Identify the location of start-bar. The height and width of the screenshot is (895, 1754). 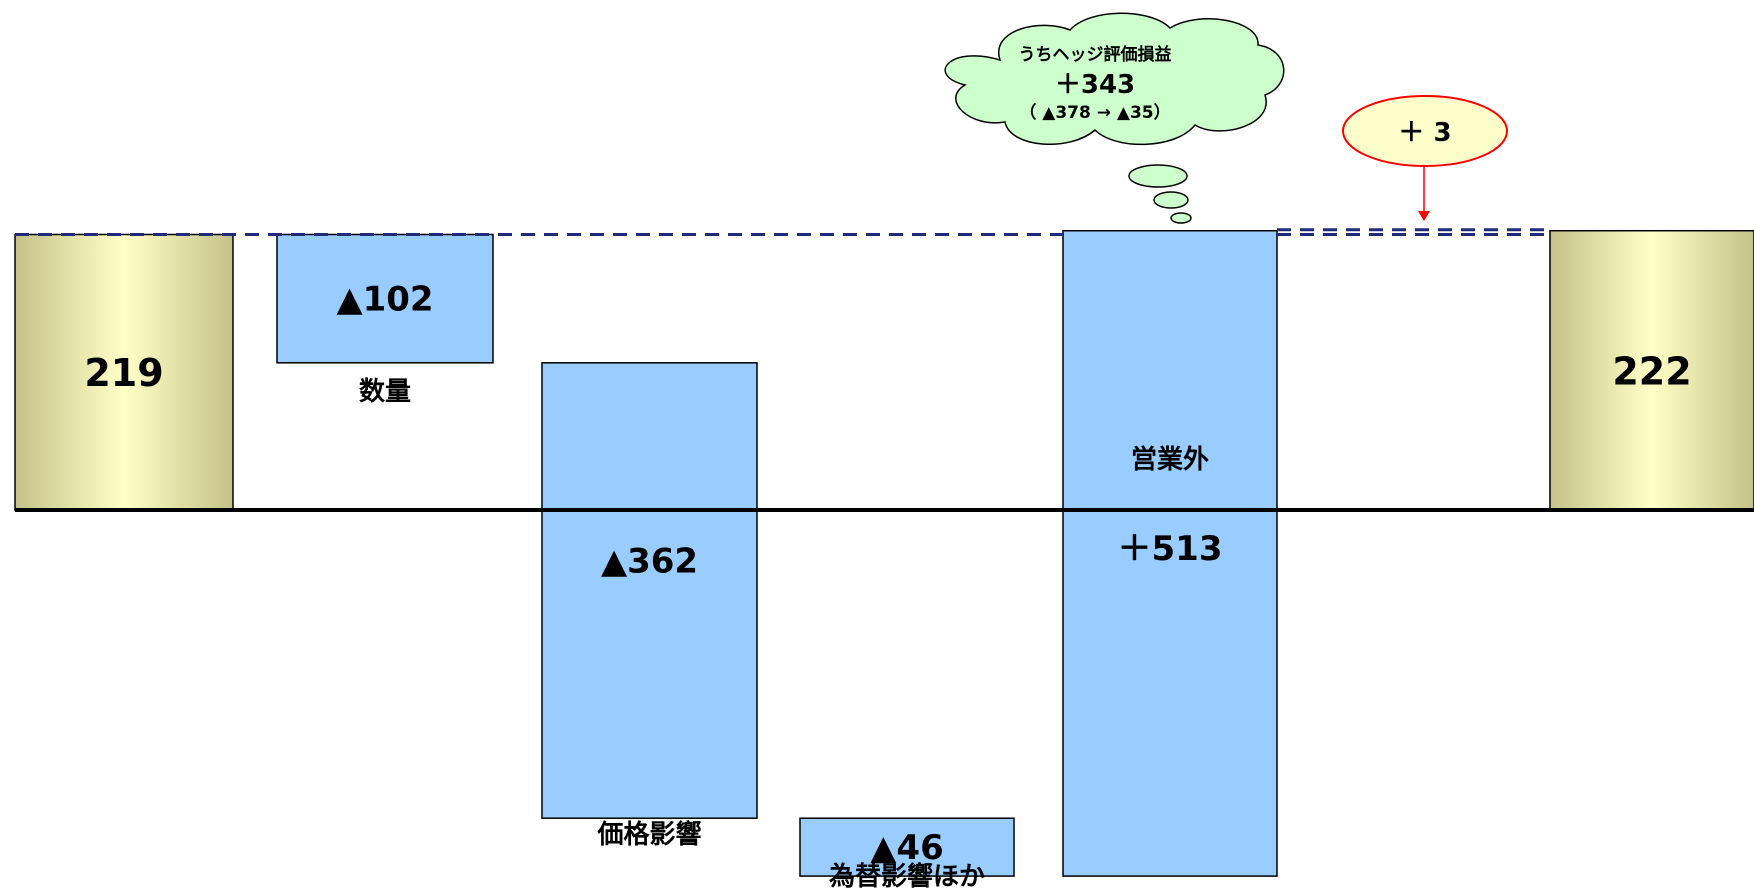
(124, 372).